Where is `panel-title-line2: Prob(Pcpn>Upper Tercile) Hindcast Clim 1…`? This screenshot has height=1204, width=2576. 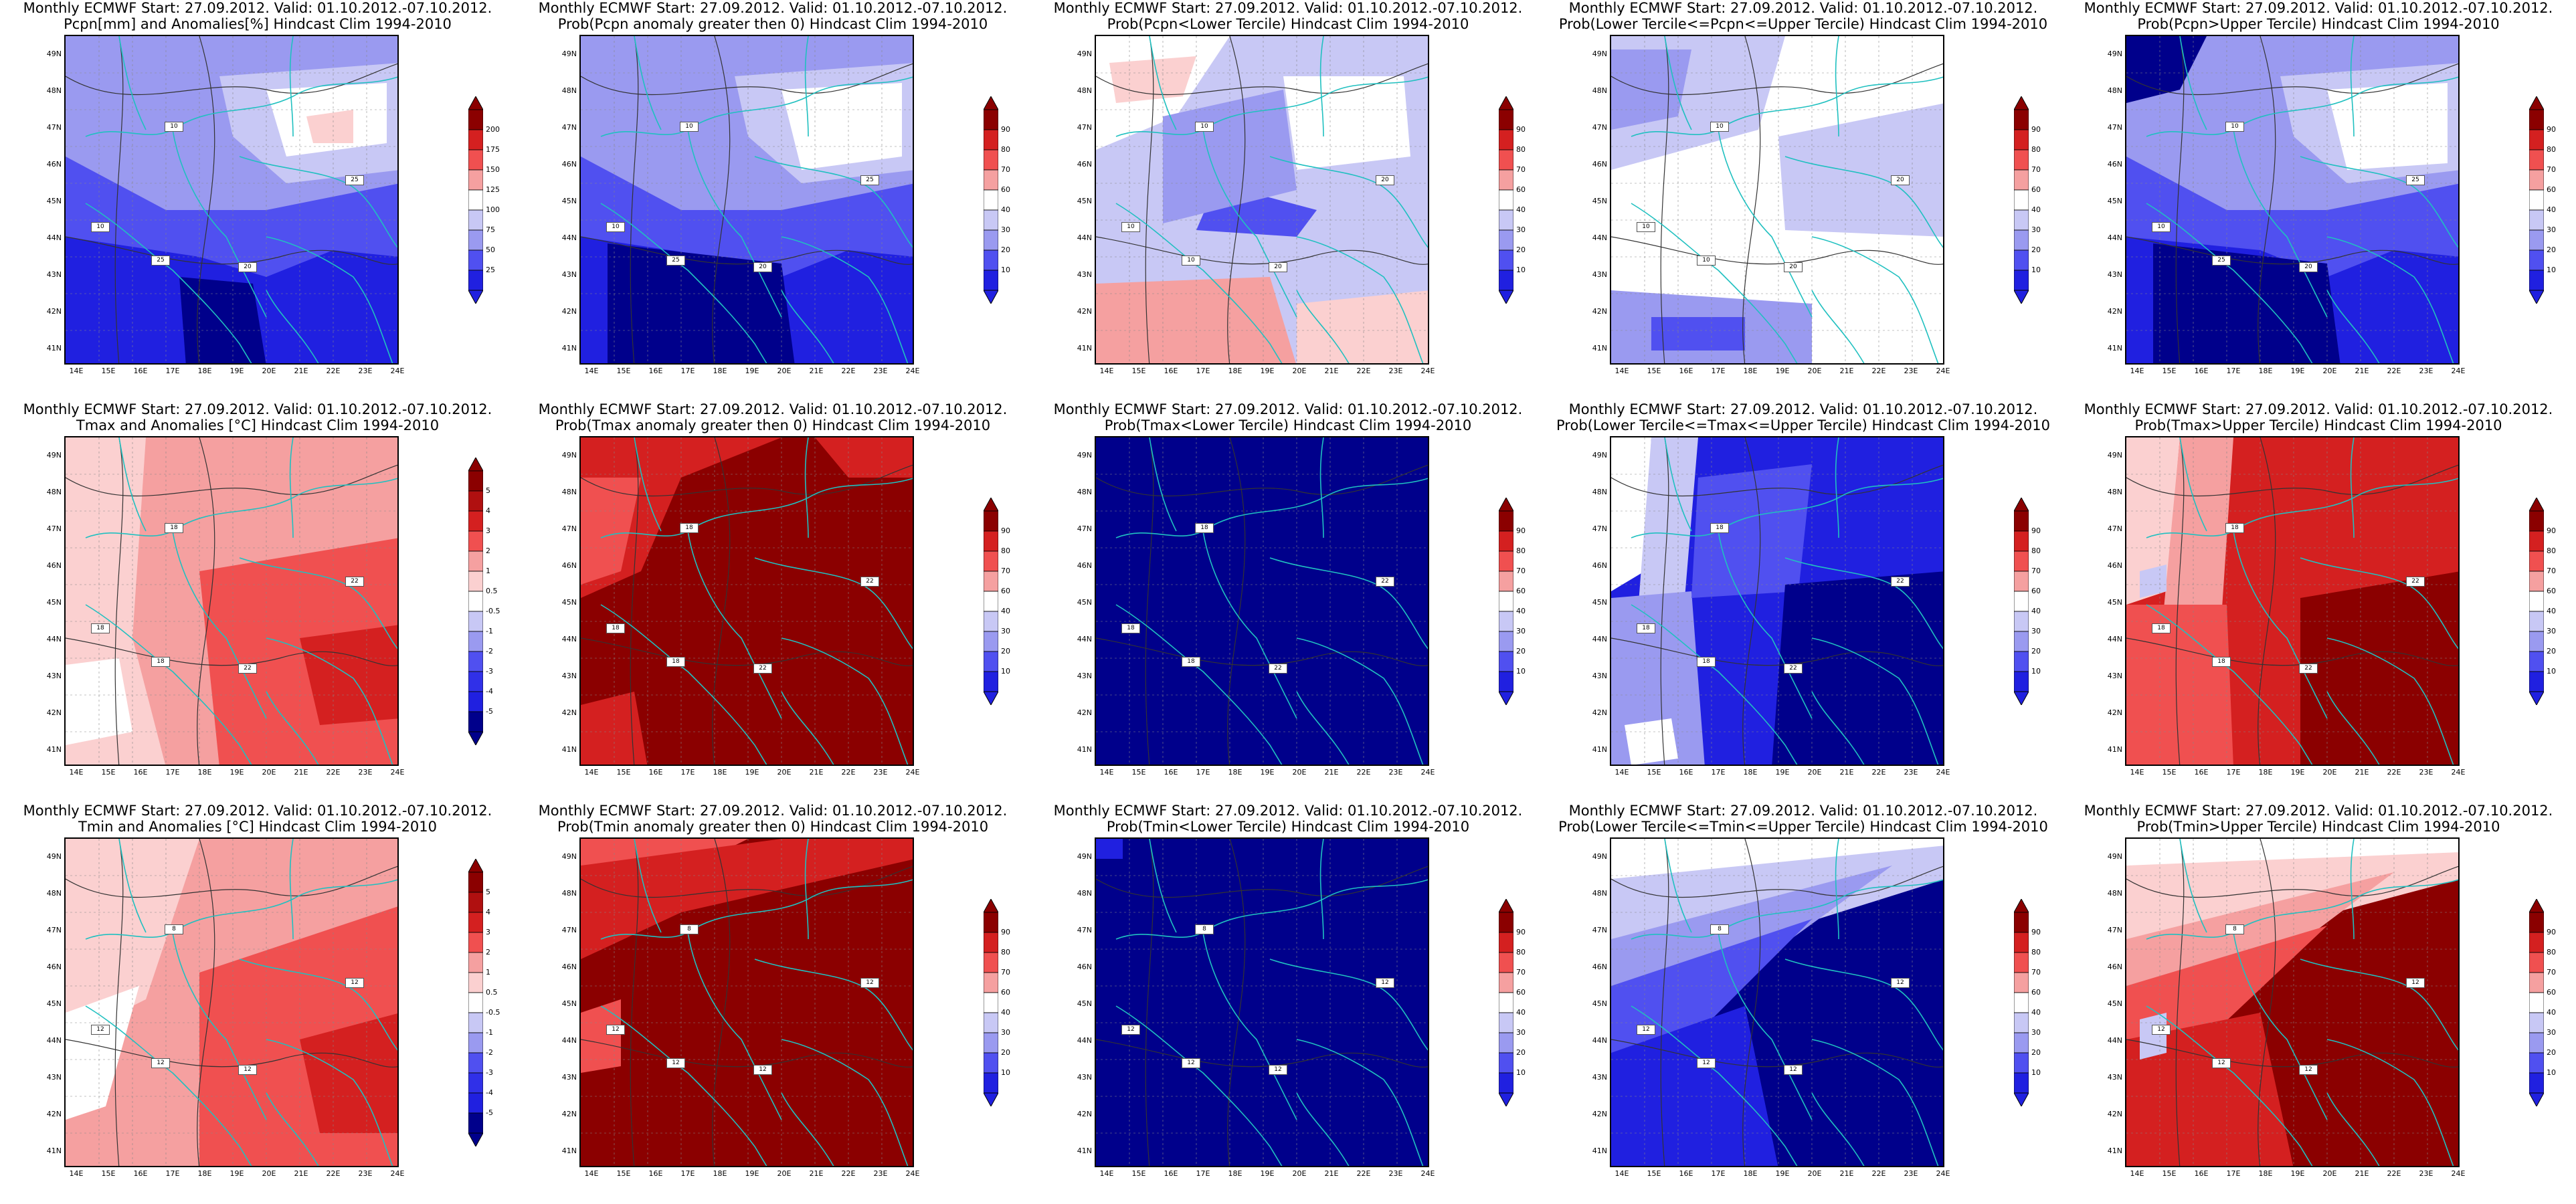 panel-title-line2: Prob(Pcpn>Upper Tercile) Hindcast Clim 1… is located at coordinates (2318, 24).